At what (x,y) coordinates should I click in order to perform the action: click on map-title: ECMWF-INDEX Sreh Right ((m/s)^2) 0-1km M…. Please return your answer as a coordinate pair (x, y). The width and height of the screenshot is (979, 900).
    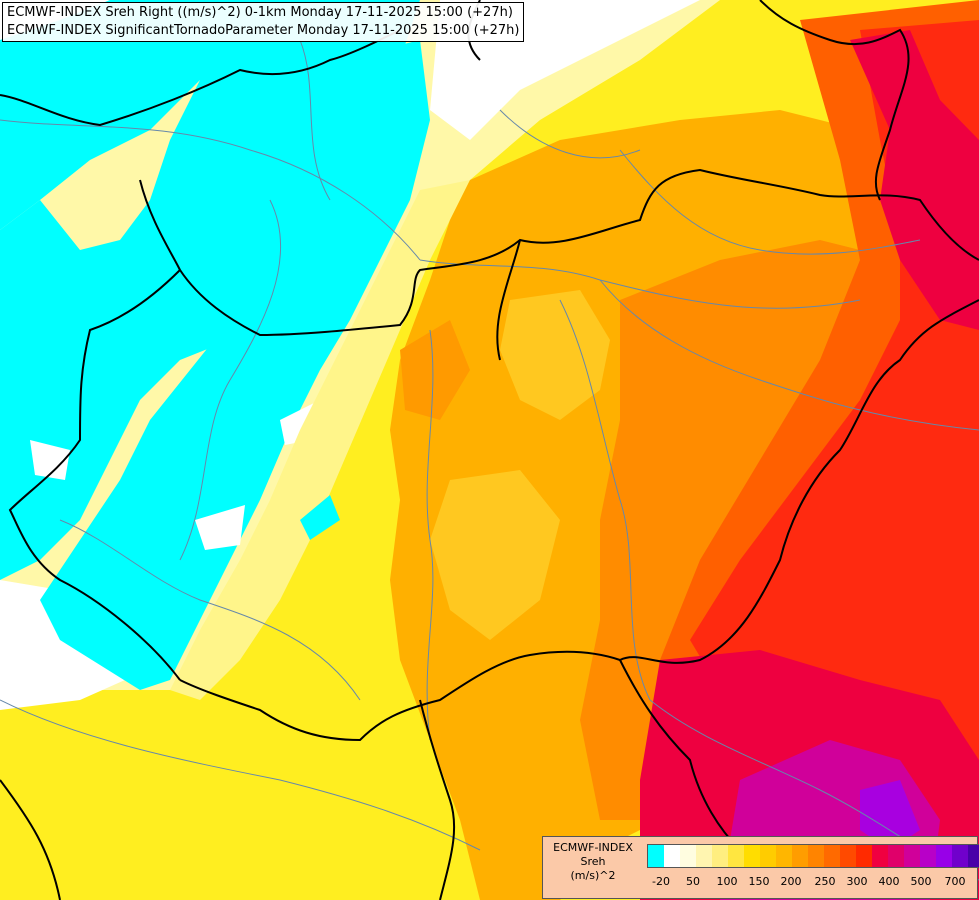
    Looking at the image, I should click on (263, 22).